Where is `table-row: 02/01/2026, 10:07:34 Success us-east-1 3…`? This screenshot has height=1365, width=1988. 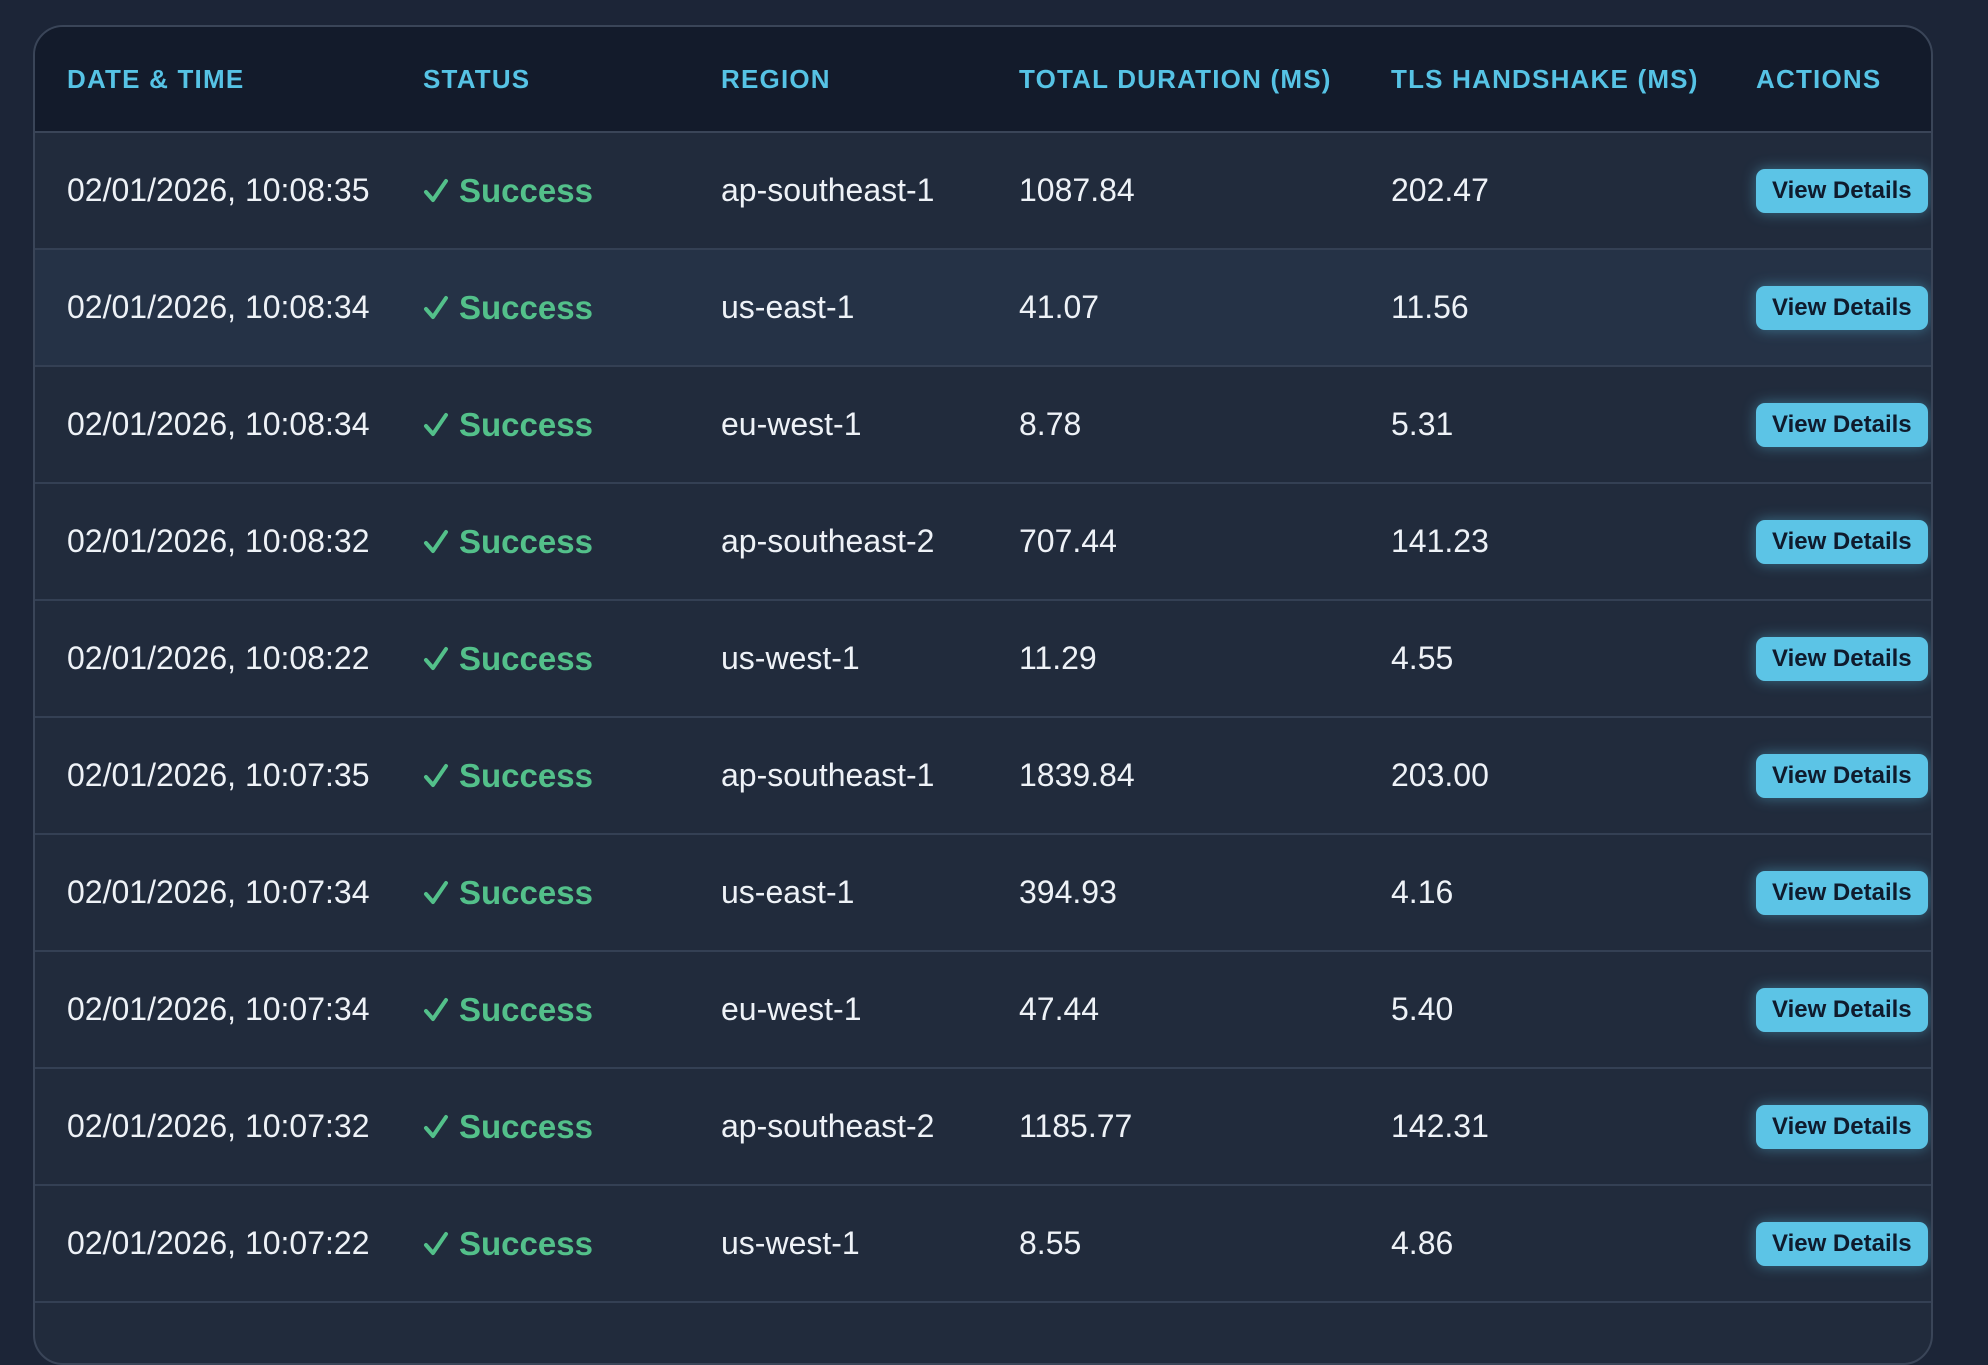
table-row: 02/01/2026, 10:07:34 Success us-east-1 3… is located at coordinates (983, 893).